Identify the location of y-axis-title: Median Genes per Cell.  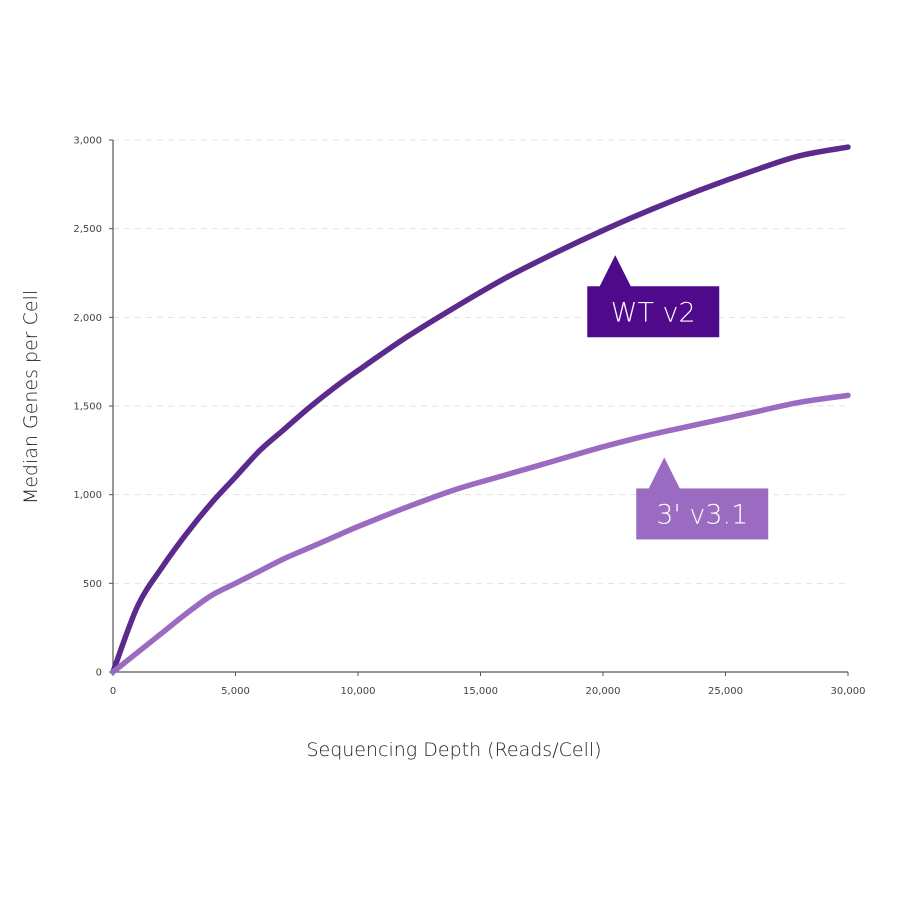
(31, 397).